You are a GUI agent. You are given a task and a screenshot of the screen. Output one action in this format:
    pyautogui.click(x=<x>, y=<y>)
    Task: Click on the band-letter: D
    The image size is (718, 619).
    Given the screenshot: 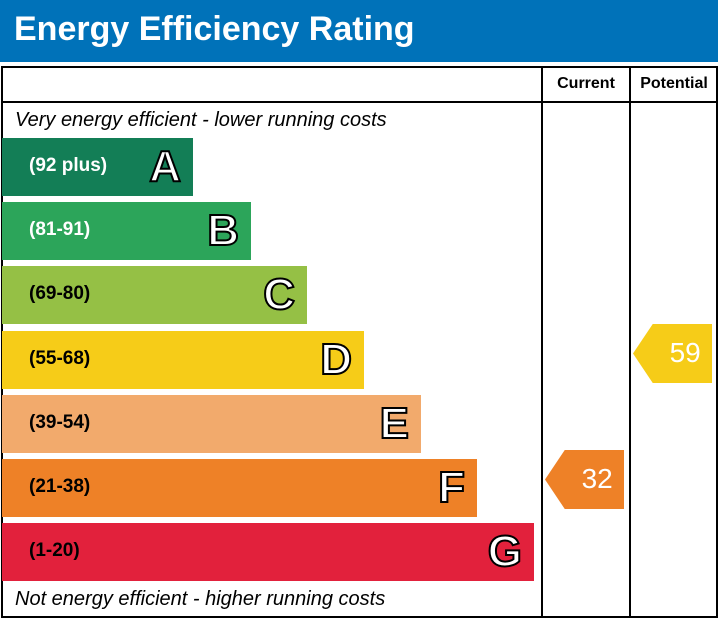 What is the action you would take?
    pyautogui.click(x=336, y=359)
    